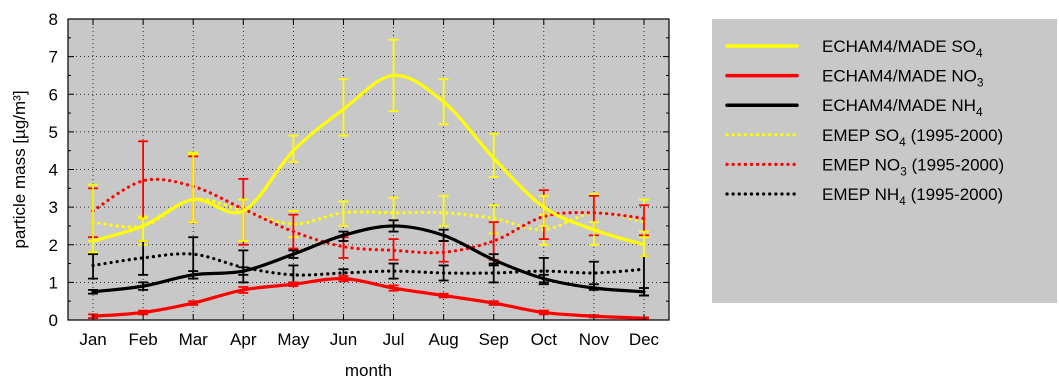 This screenshot has width=1059, height=380. What do you see at coordinates (53, 19) in the screenshot?
I see `y-tick-label: 8` at bounding box center [53, 19].